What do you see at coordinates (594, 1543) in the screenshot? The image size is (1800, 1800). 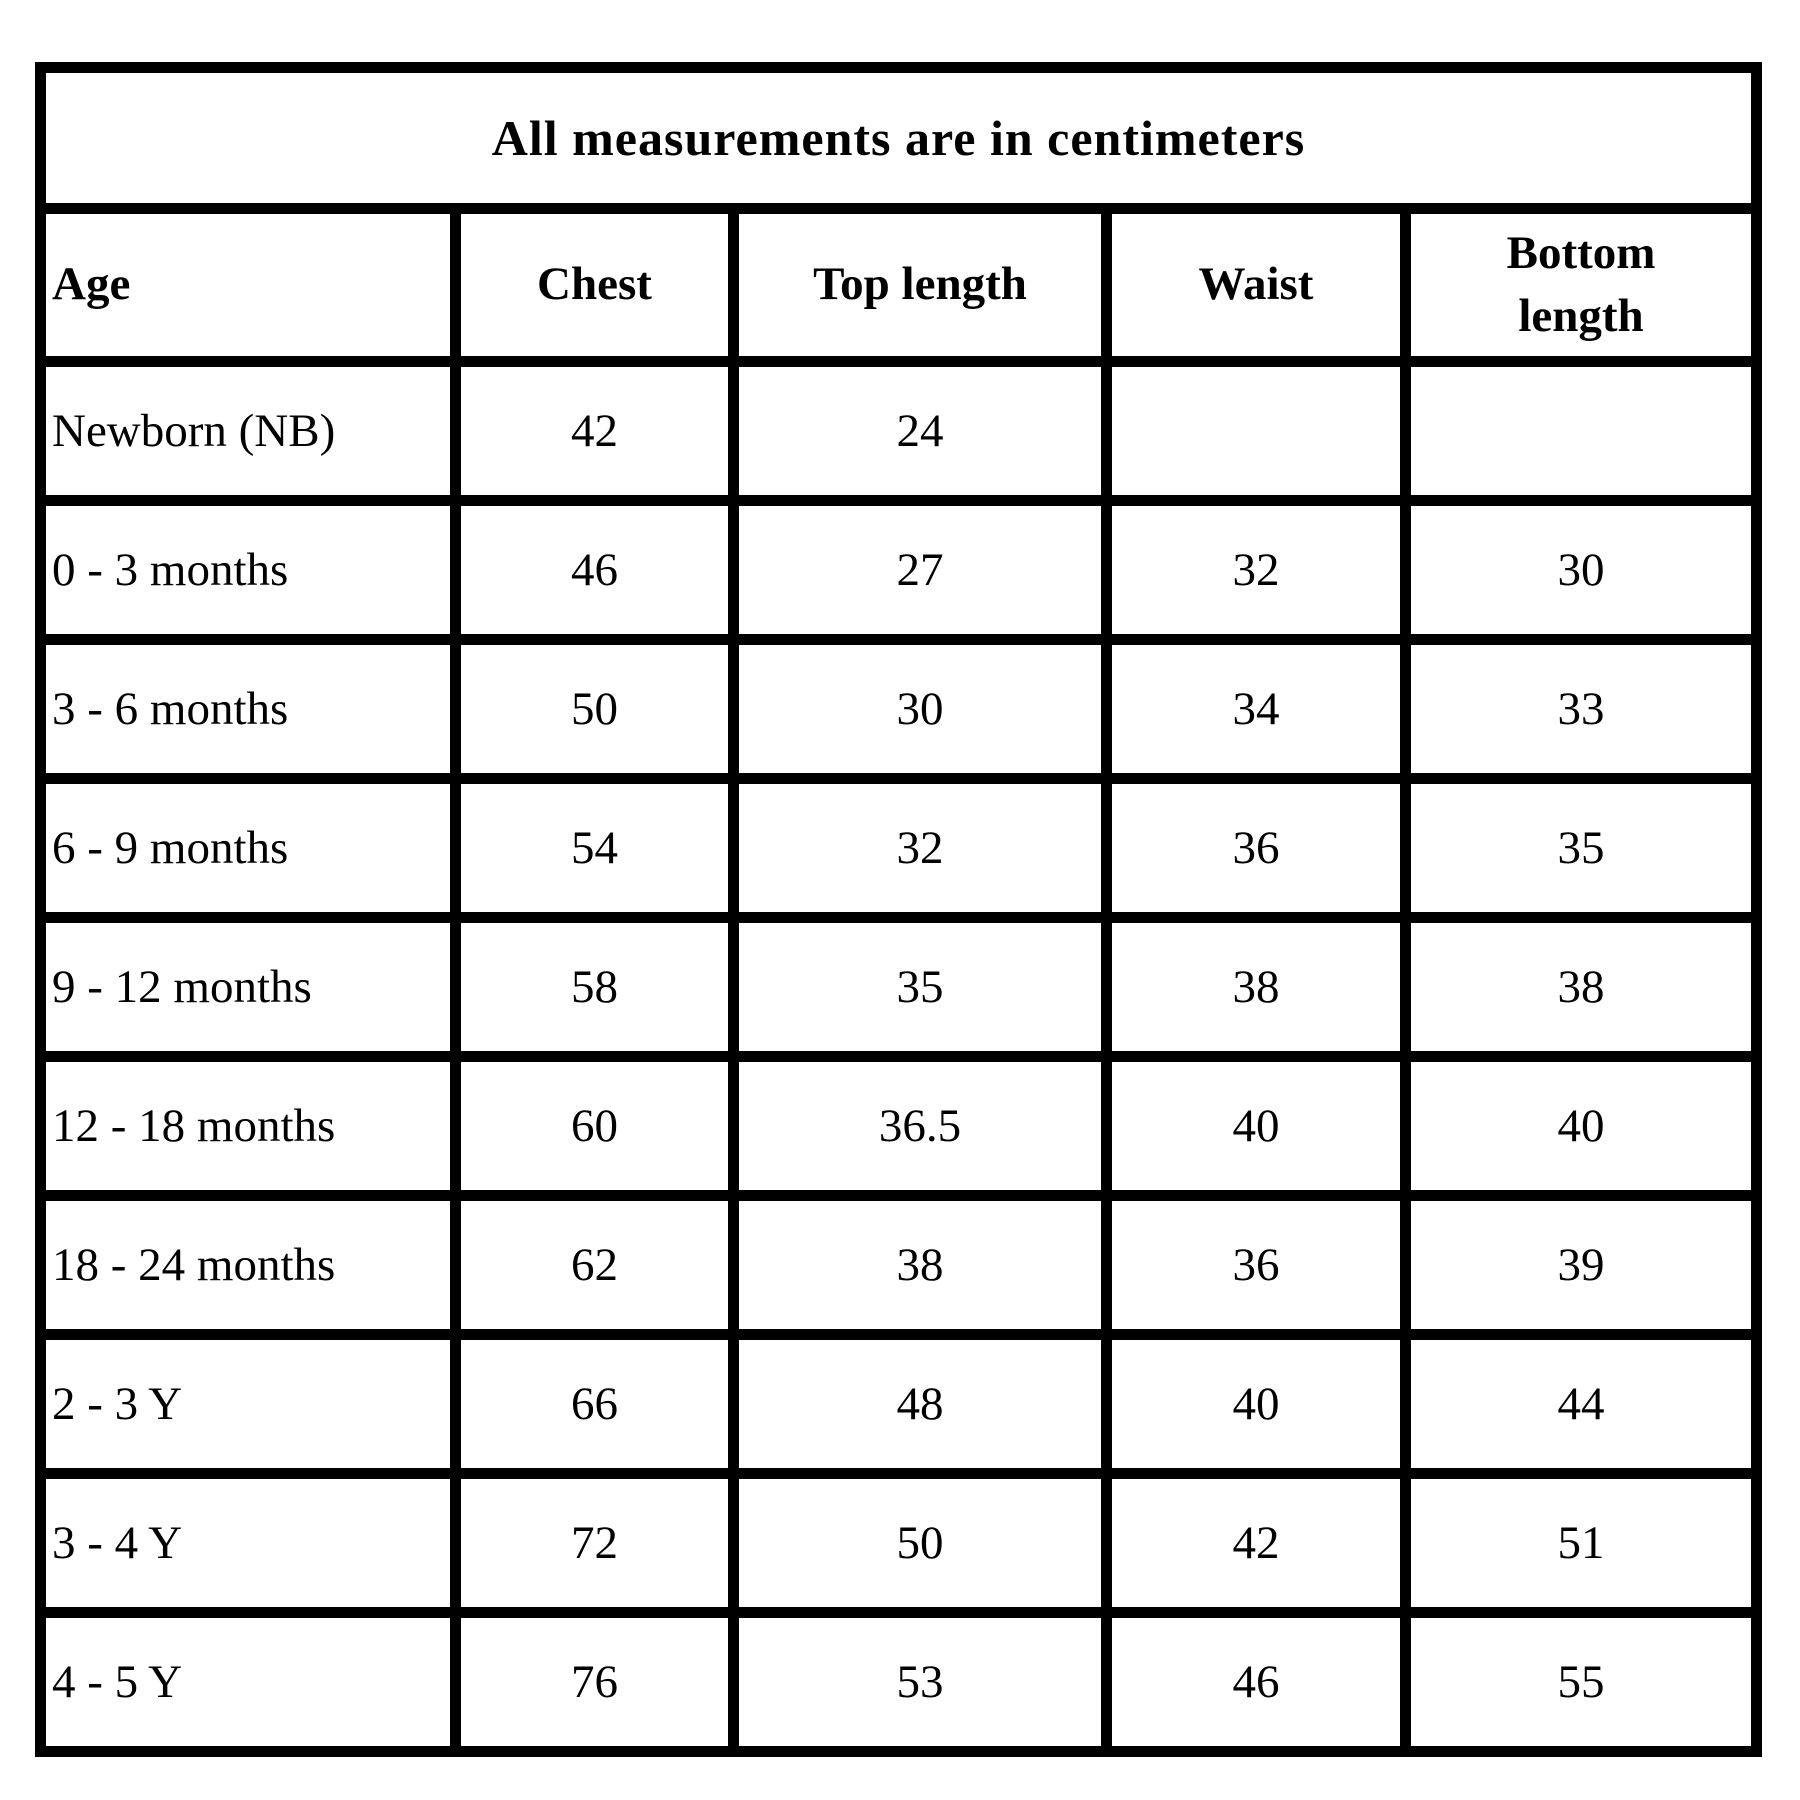 I see `chest-cell: 72` at bounding box center [594, 1543].